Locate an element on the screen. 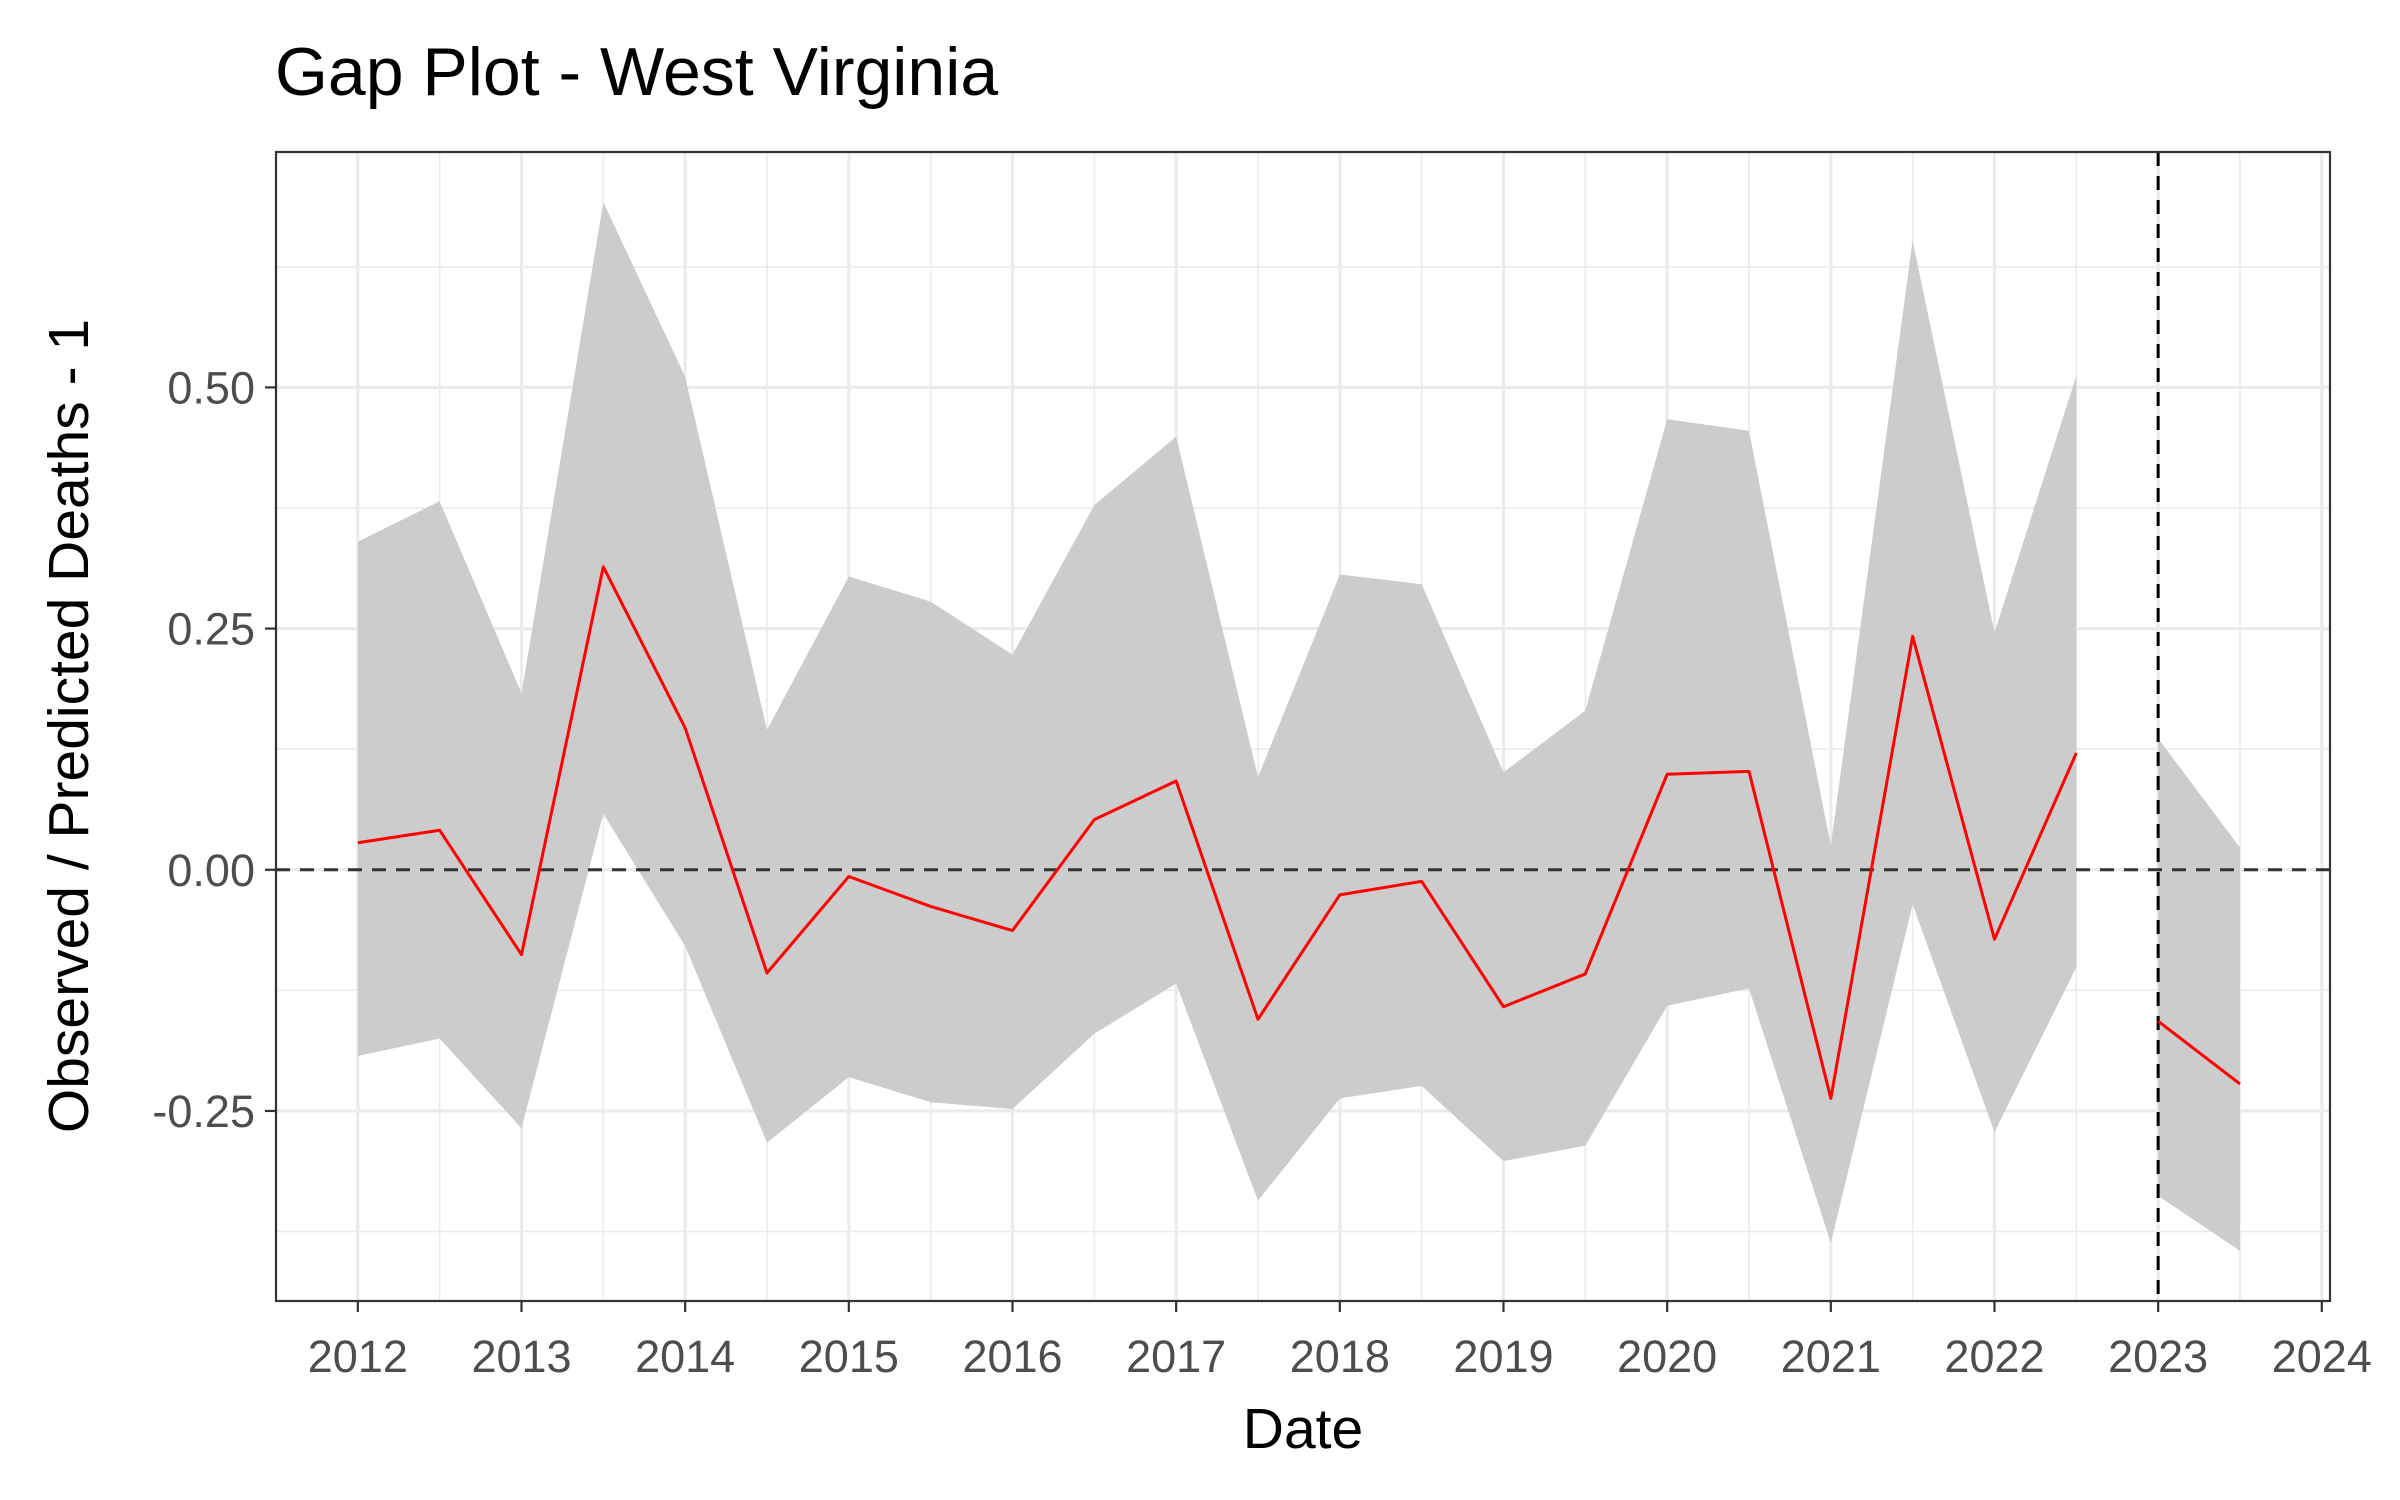 This screenshot has height=1500, width=2400. x-tick-label: 2016 is located at coordinates (1012, 1356).